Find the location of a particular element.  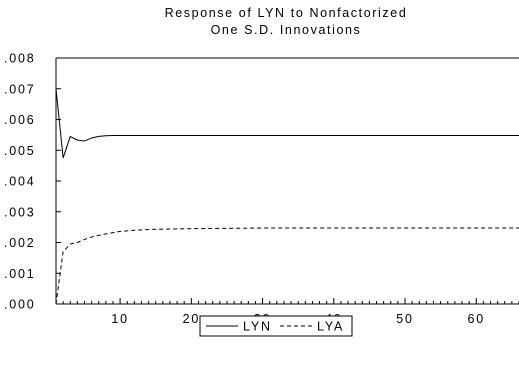

x-tick-label: 20 is located at coordinates (192, 319).